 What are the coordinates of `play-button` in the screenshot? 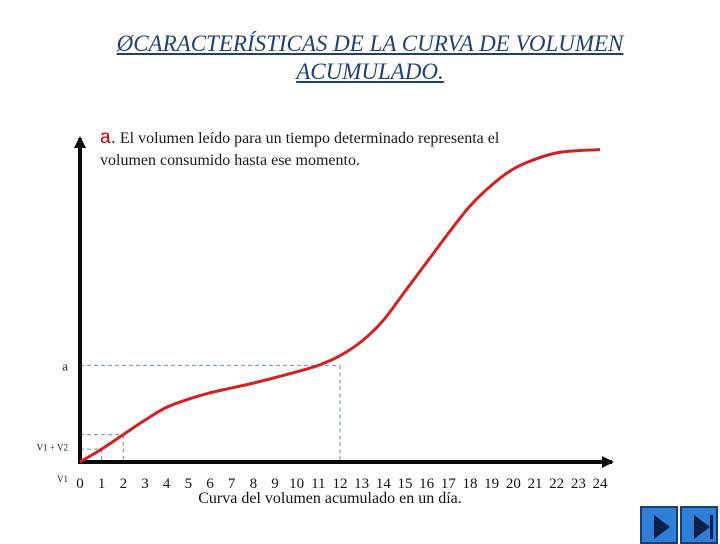 It's located at (659, 525).